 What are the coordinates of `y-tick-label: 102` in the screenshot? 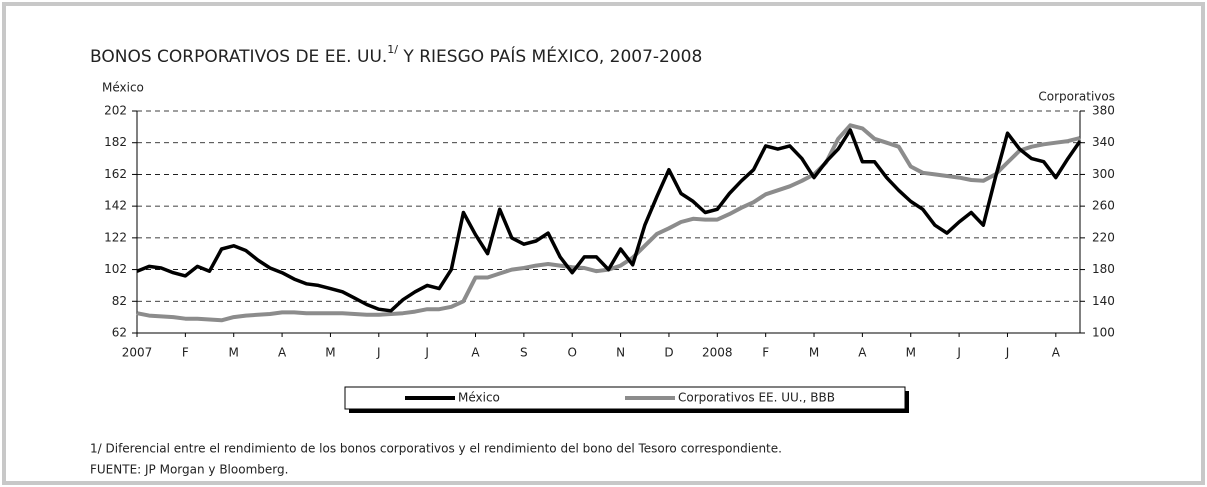 It's located at (115, 269).